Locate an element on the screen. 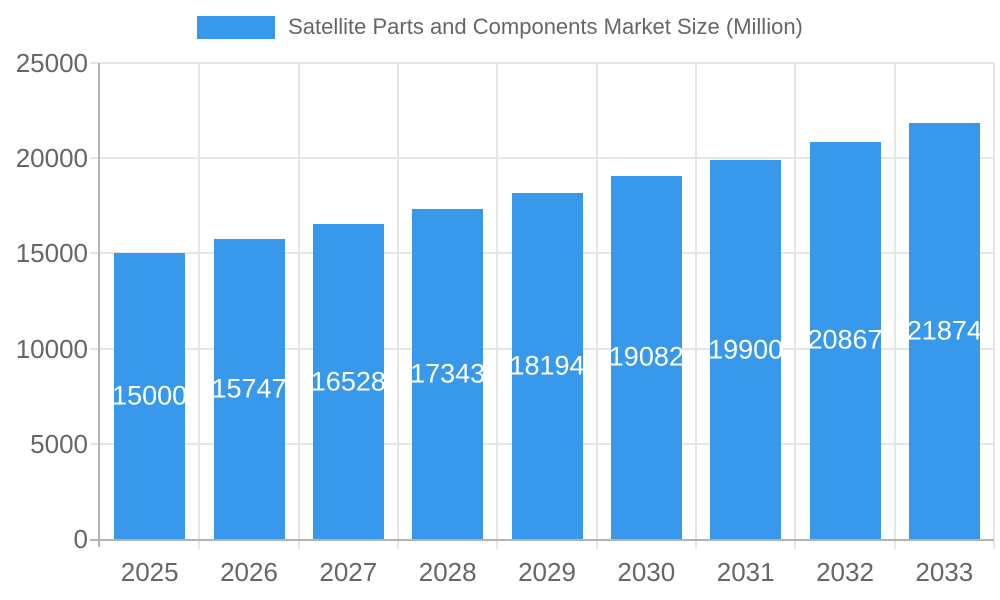 The width and height of the screenshot is (1000, 600). bar-value-label: 20867 is located at coordinates (845, 339).